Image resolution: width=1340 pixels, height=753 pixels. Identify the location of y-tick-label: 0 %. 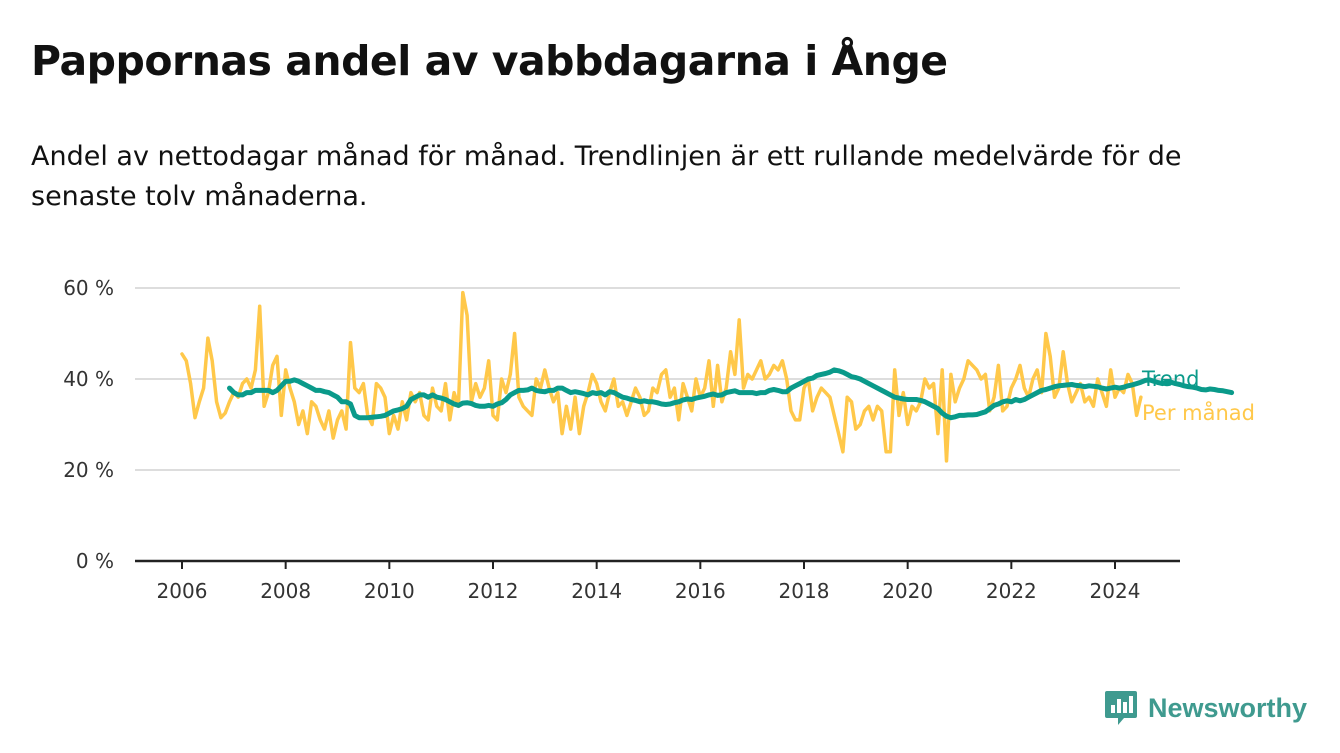
(95, 561).